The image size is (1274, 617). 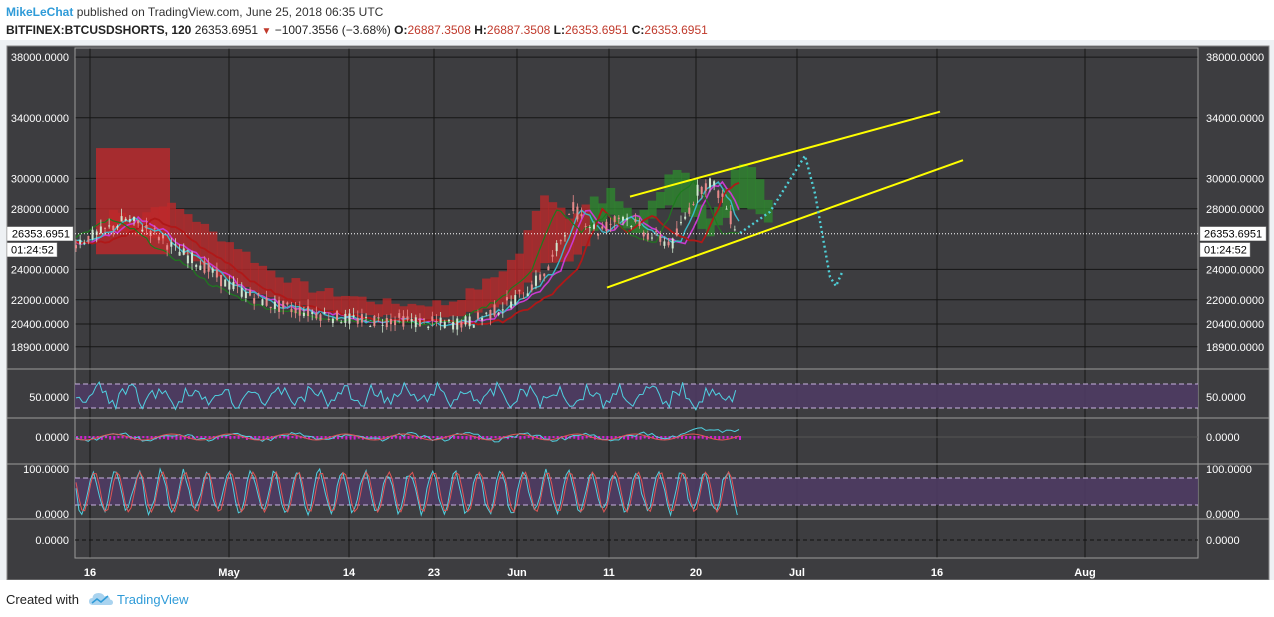 What do you see at coordinates (480, 30) in the screenshot?
I see `high-label: H:` at bounding box center [480, 30].